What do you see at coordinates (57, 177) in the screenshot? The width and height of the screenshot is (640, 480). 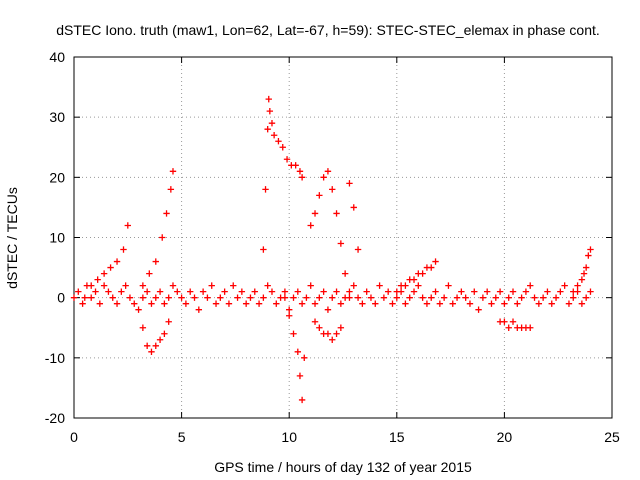 I see `y-tick-label: 20` at bounding box center [57, 177].